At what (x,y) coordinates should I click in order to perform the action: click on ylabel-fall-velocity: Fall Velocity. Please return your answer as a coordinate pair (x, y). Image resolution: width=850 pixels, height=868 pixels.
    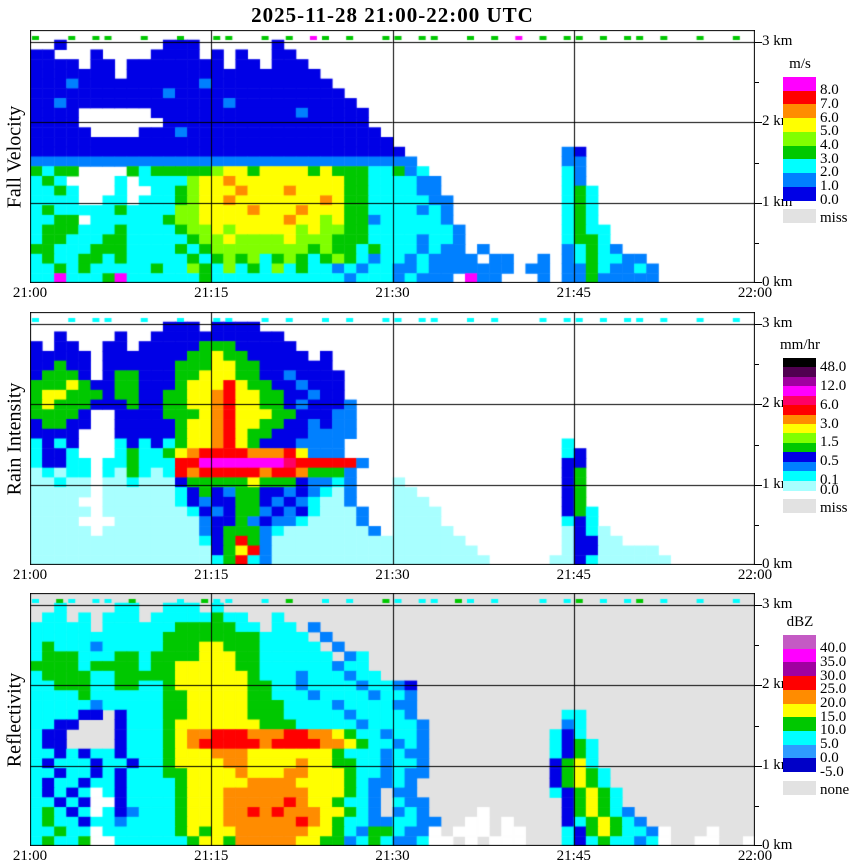
    Looking at the image, I should click on (15, 156).